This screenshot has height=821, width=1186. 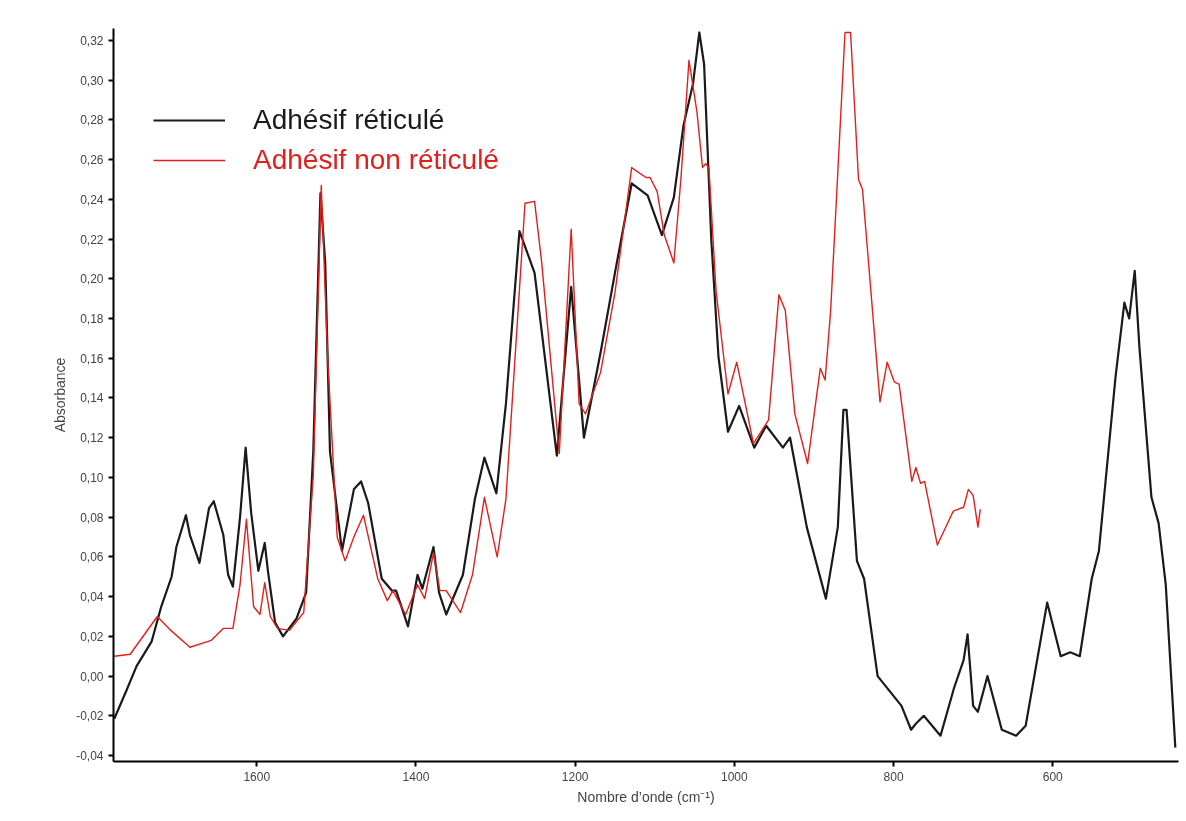 I want to click on x-tick-label: 800, so click(x=893, y=776).